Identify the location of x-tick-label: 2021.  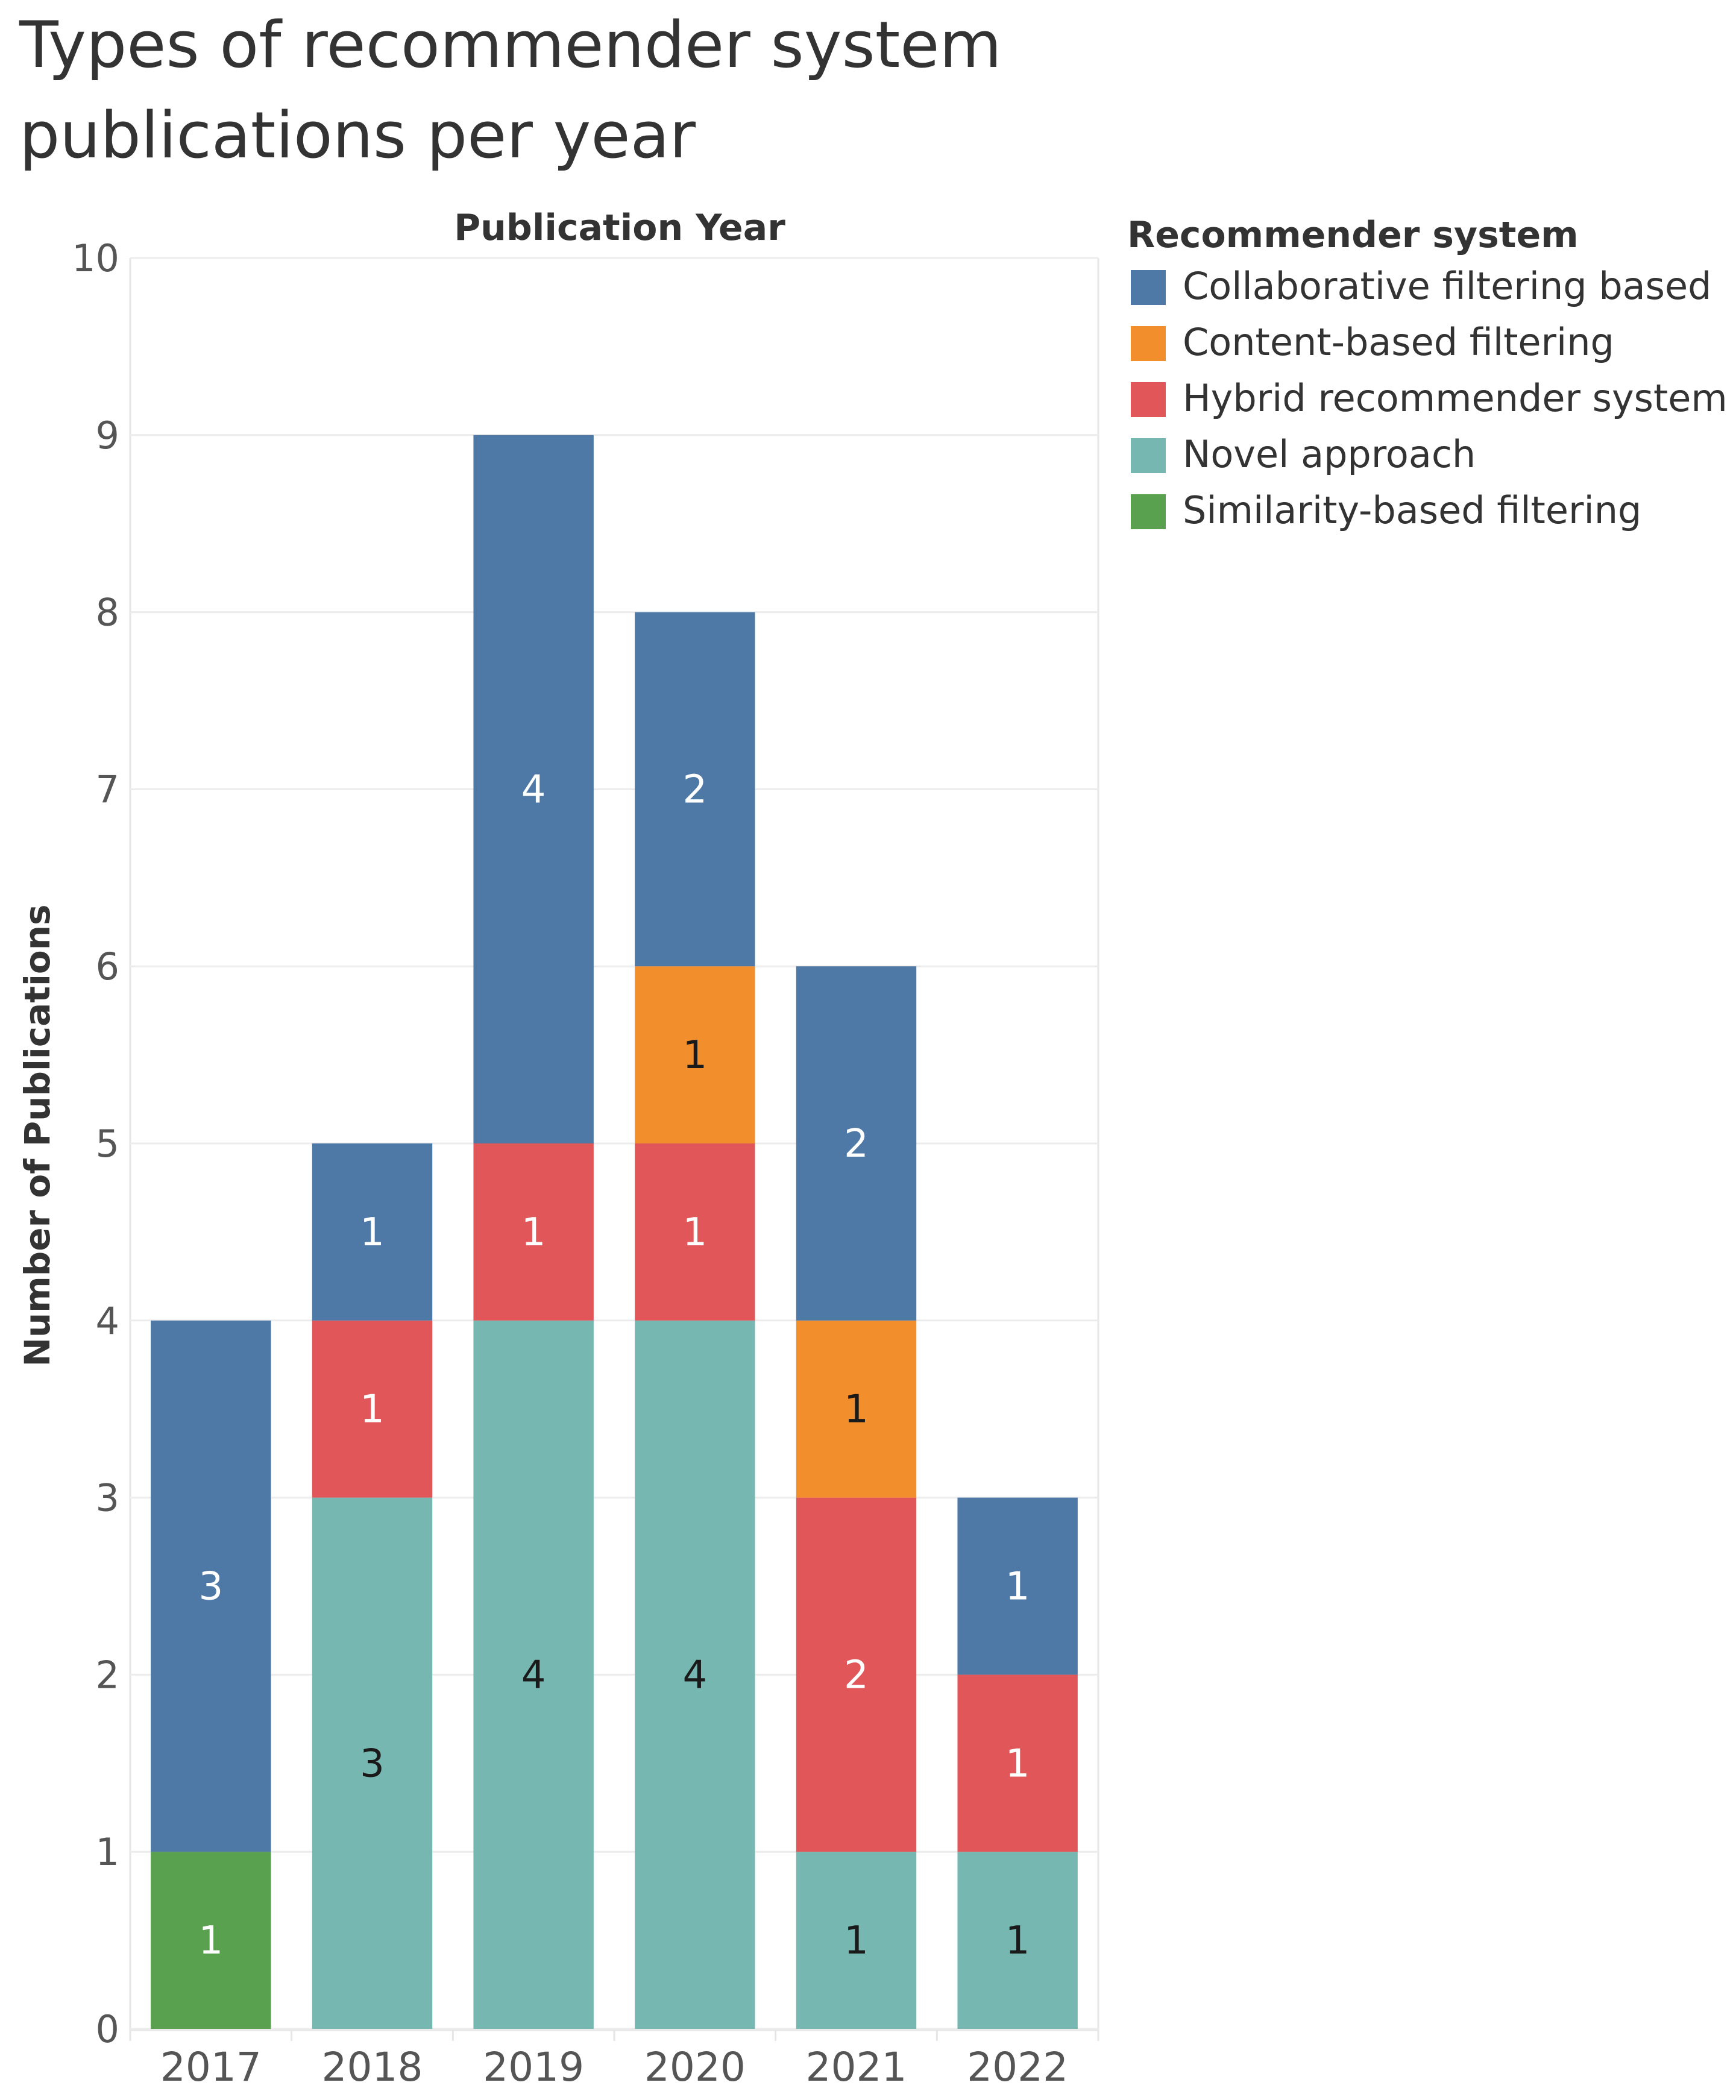
(856, 2067).